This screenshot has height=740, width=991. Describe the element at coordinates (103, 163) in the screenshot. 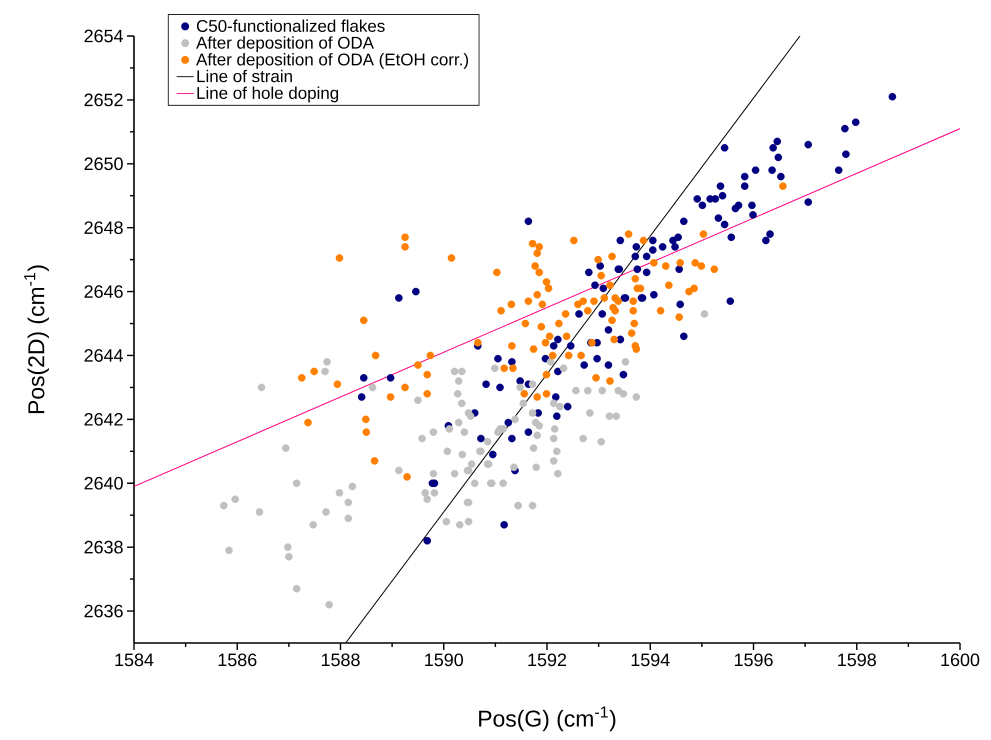

I see `y-tick-label: 2650` at that location.